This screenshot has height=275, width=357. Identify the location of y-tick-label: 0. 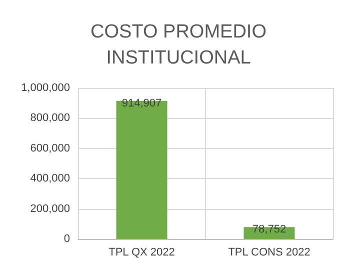
(67, 239).